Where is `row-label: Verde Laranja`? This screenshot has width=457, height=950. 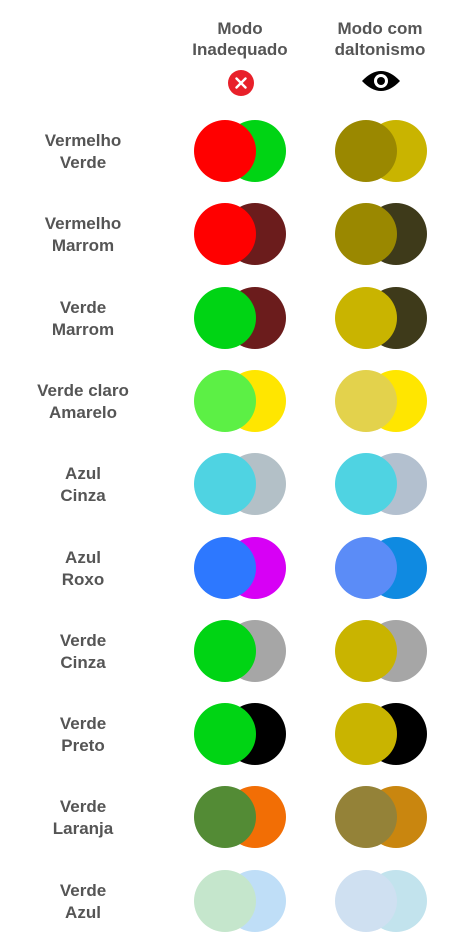
row-label: Verde Laranja is located at coordinates (83, 818).